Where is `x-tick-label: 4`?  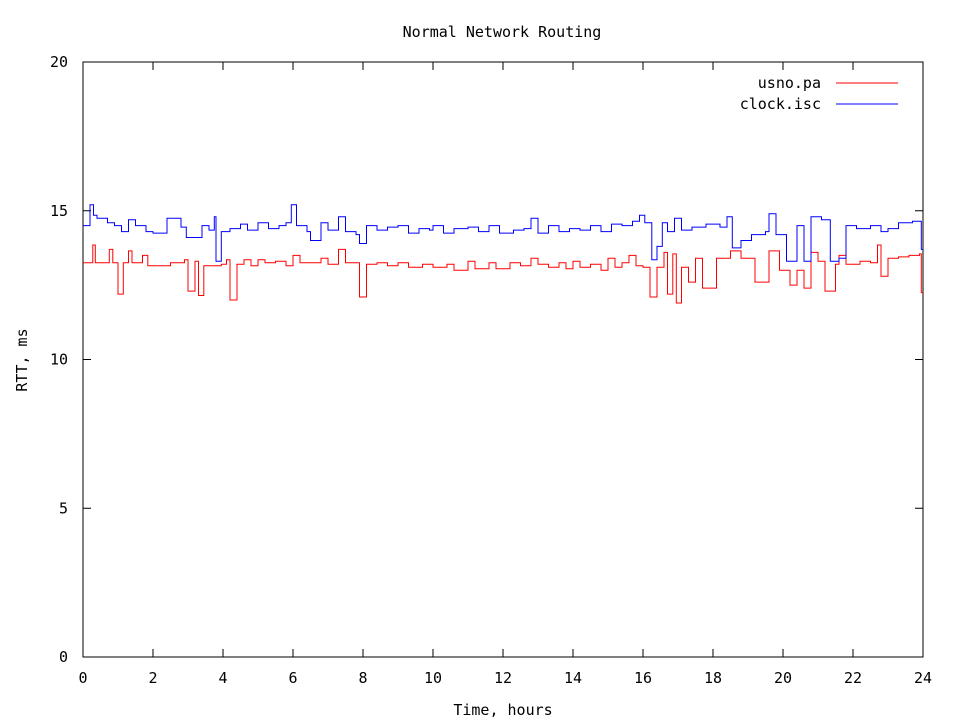 x-tick-label: 4 is located at coordinates (222, 678).